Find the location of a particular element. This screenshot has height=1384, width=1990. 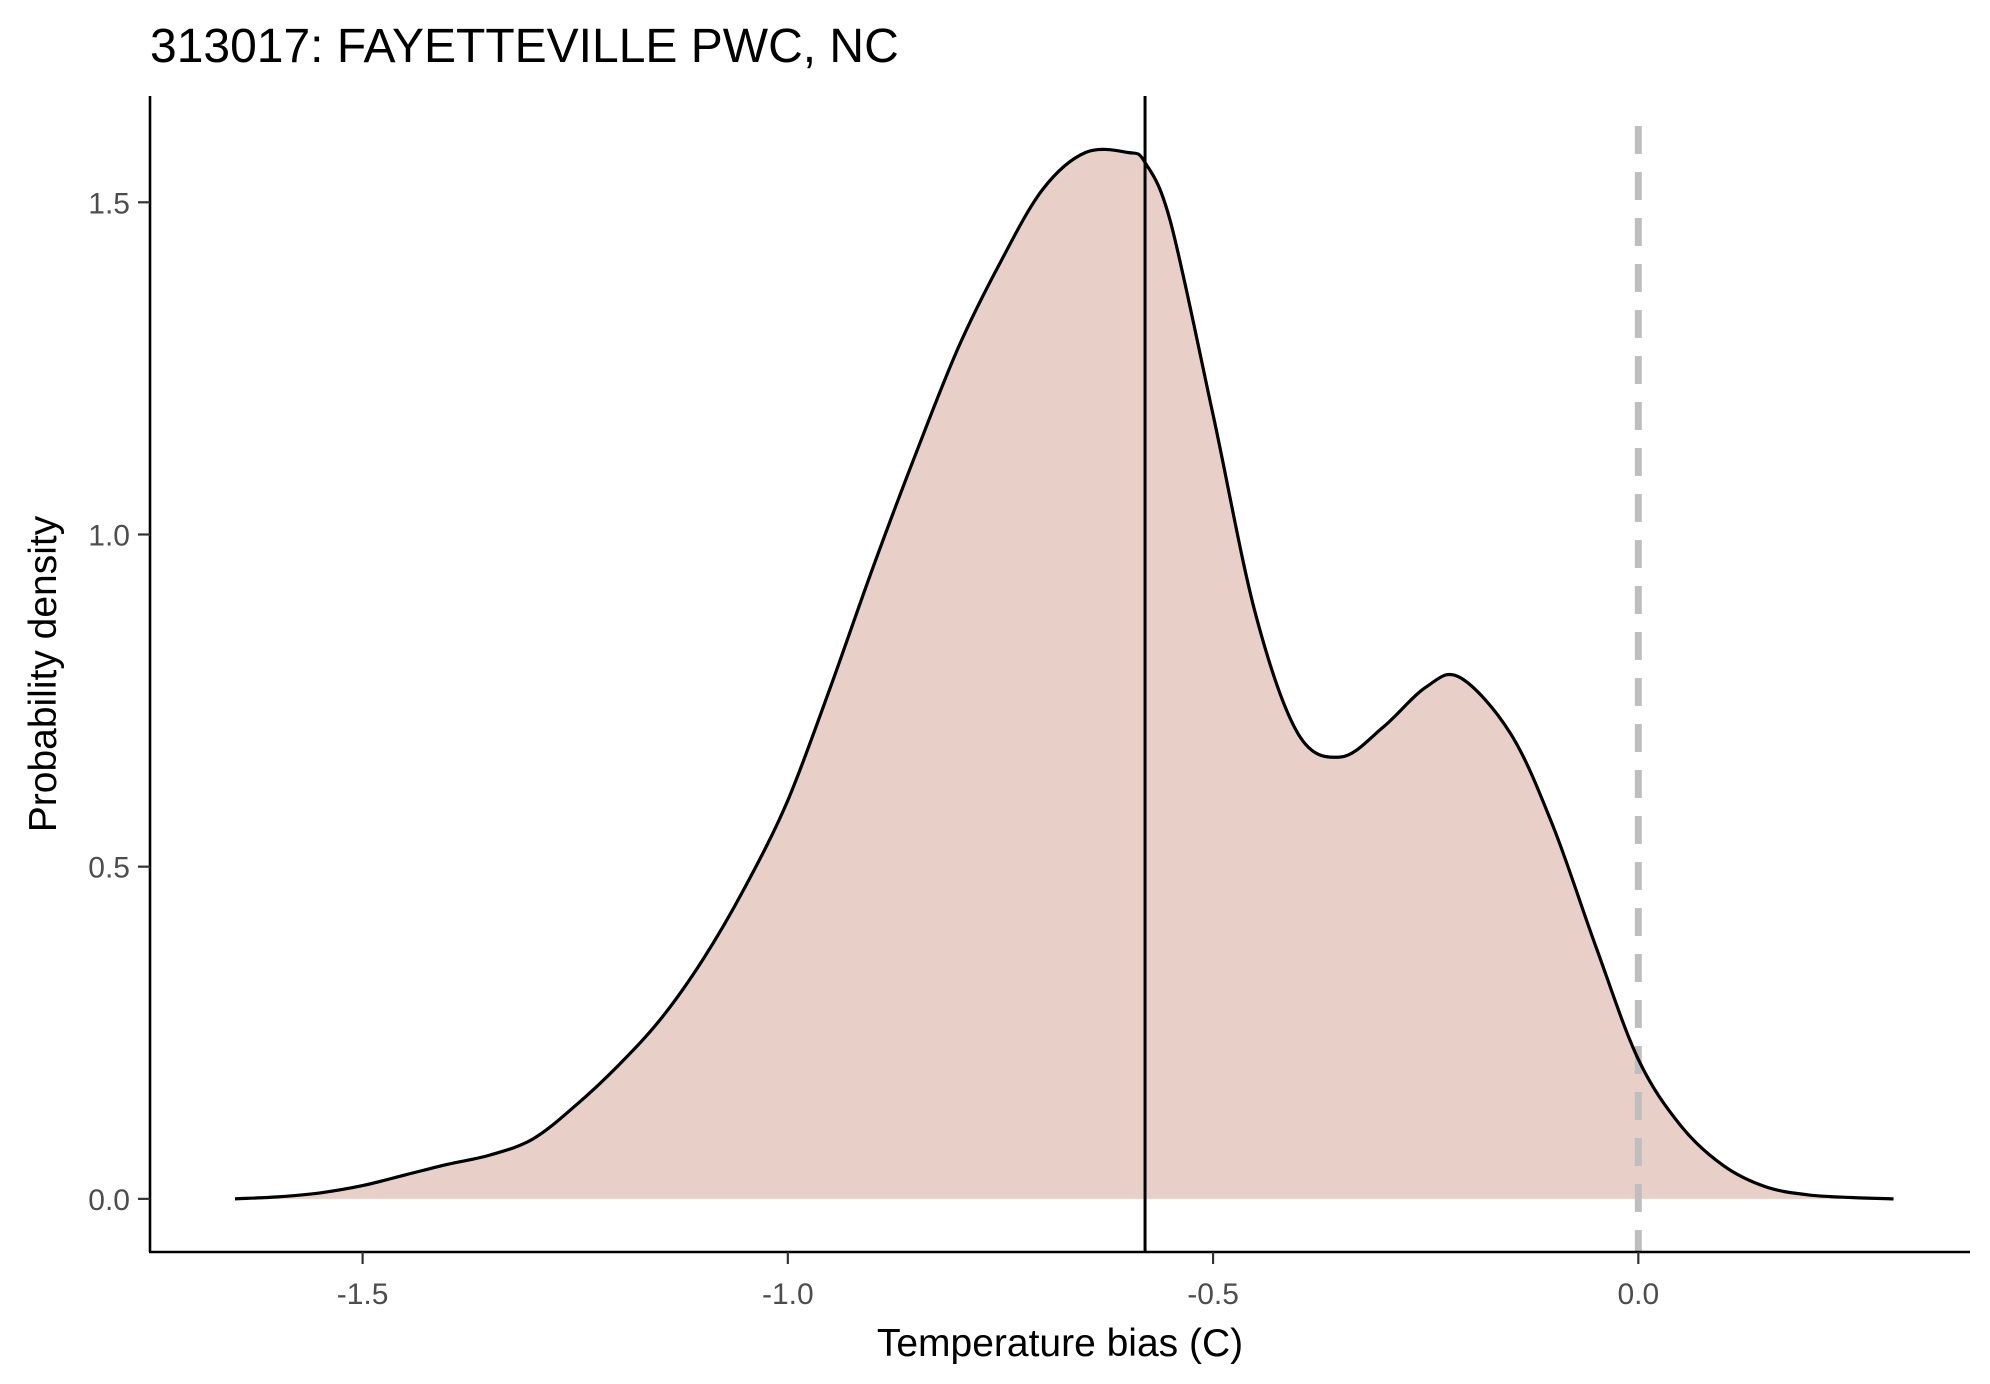

x-tick-label: -1.0 is located at coordinates (788, 1294).